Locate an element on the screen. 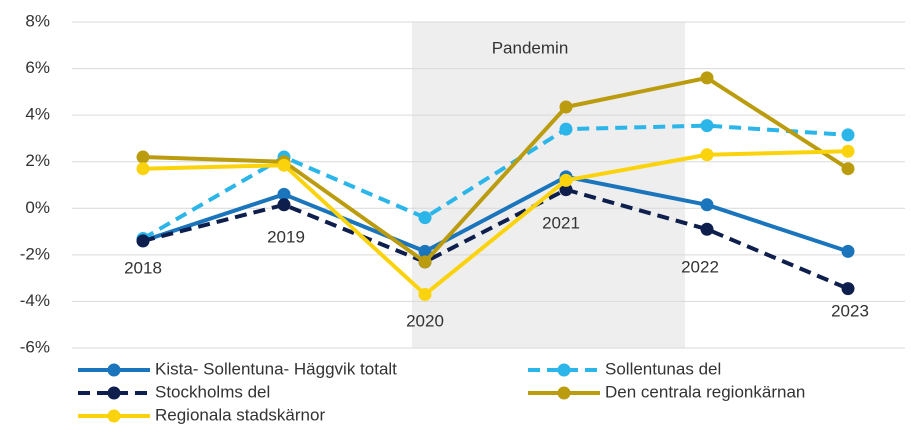 The image size is (911, 435). y-tick-label: 0% is located at coordinates (37, 207).